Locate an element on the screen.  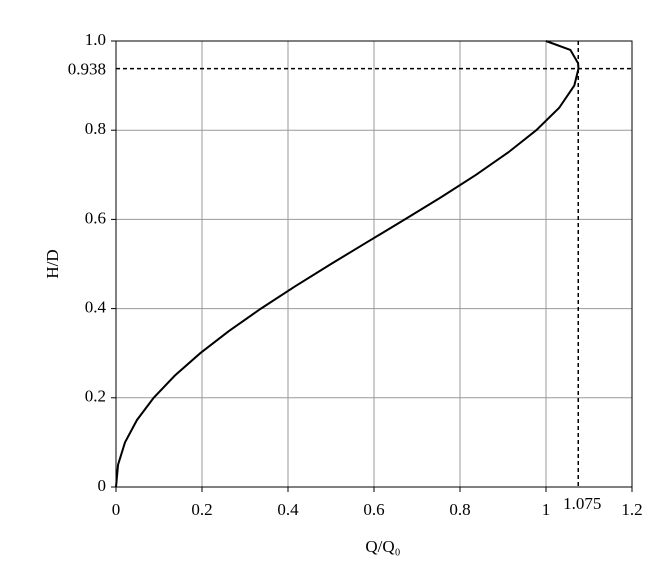
x-tick-label: 0 is located at coordinates (116, 509).